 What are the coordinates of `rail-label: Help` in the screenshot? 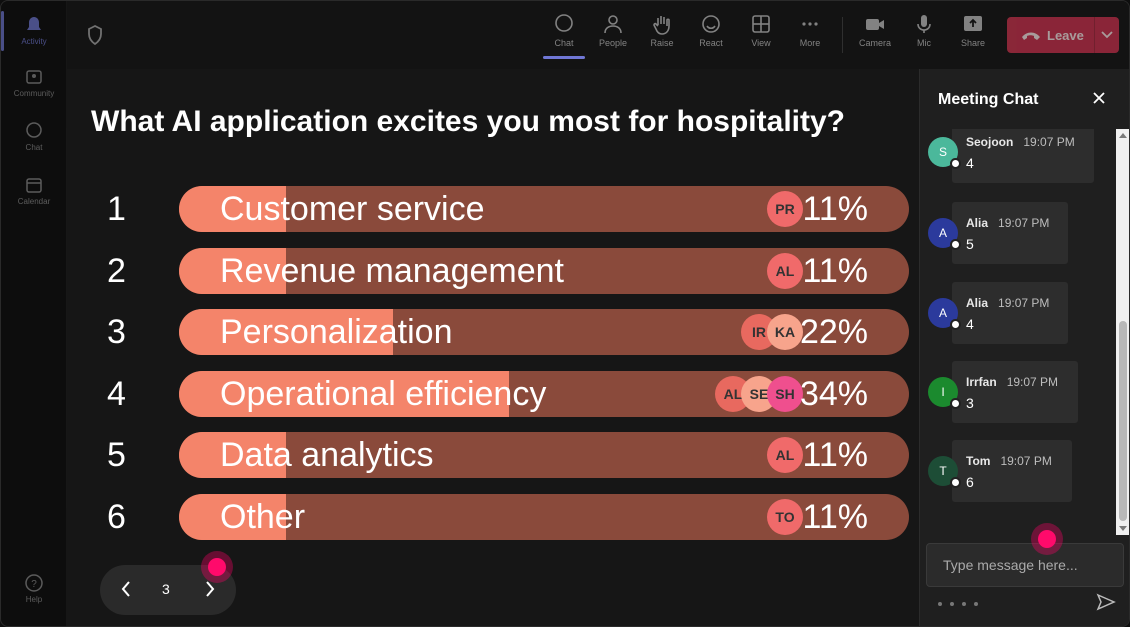 It's located at (34, 599).